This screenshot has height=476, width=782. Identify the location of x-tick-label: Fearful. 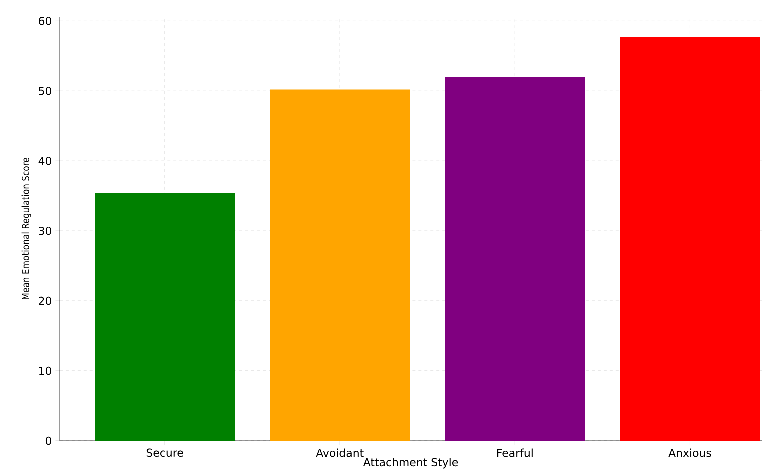
(515, 453).